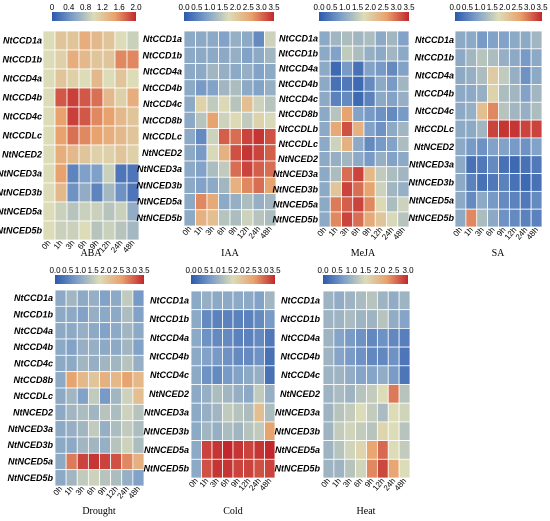 This screenshot has width=550, height=521. Describe the element at coordinates (103, 7) in the screenshot. I see `colorbar-tick-label: 1.2` at that location.